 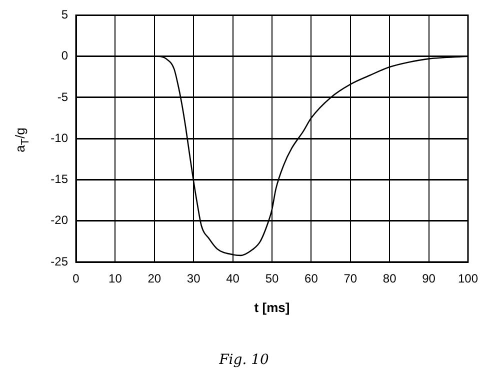 What do you see at coordinates (272, 307) in the screenshot?
I see `x-axis-title: t [ms]` at bounding box center [272, 307].